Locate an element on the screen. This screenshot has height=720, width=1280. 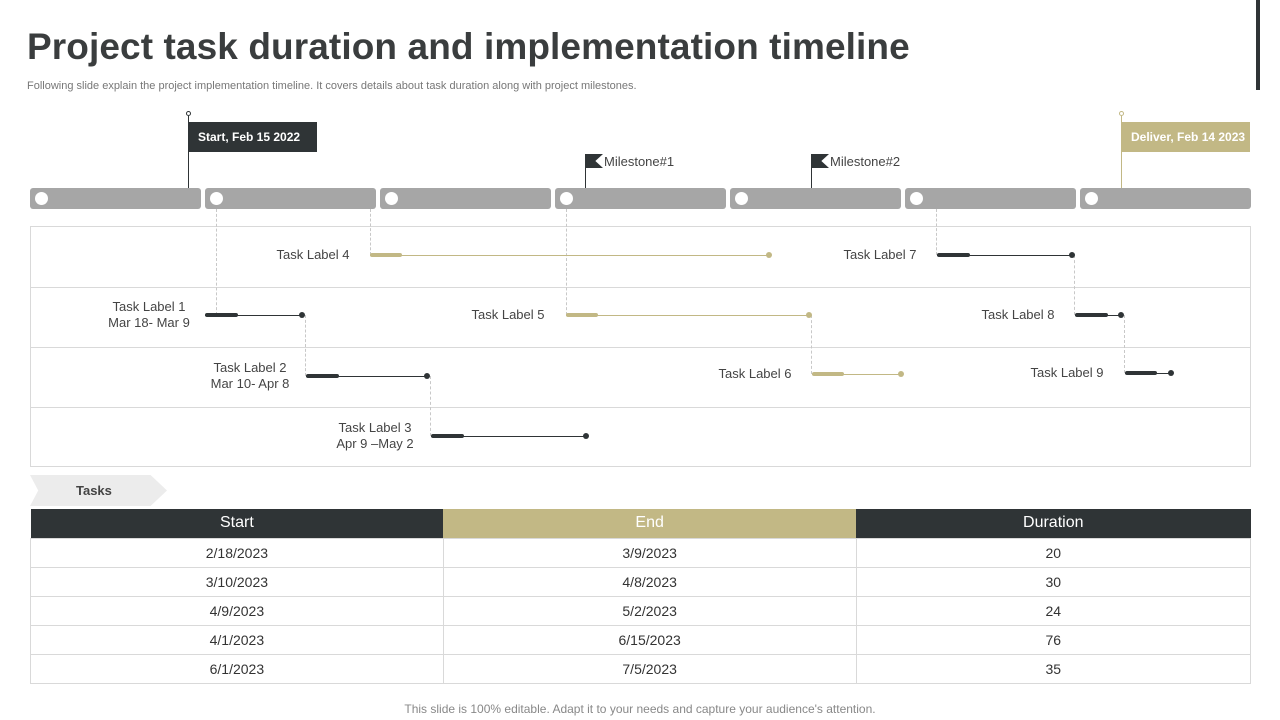
end-pin is located at coordinates (1121, 113).